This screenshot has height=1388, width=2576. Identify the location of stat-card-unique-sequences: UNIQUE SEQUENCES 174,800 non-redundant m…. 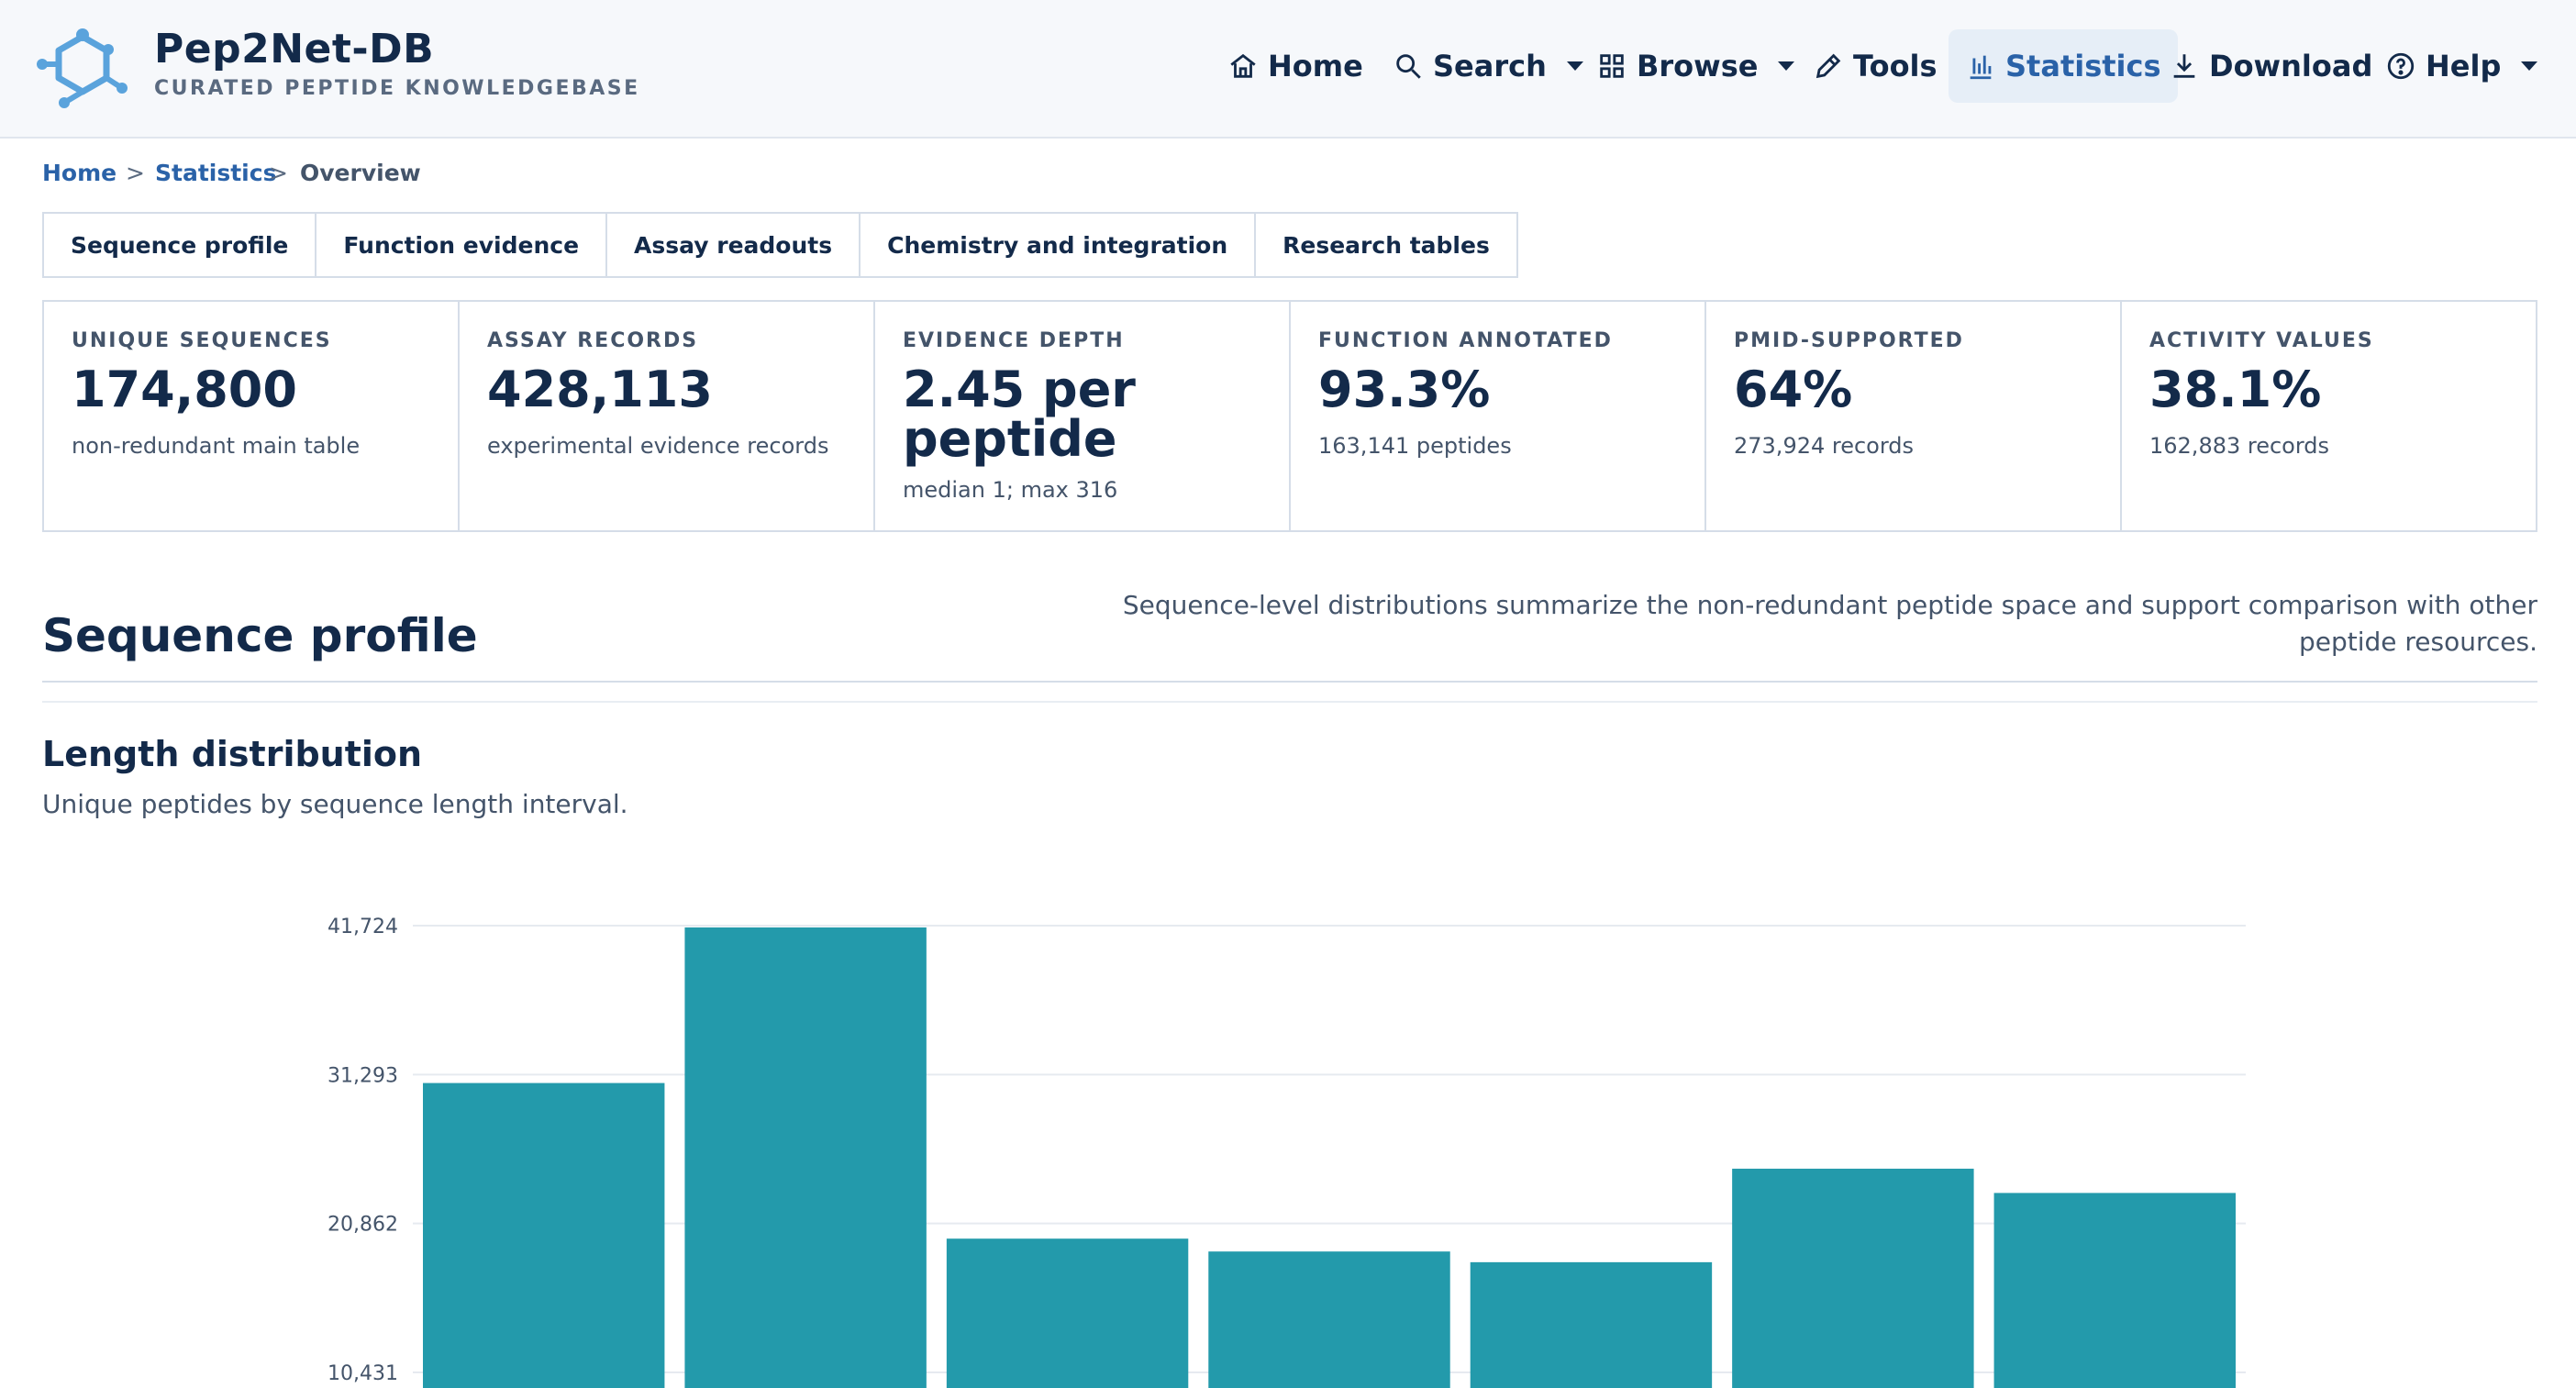
(252, 416).